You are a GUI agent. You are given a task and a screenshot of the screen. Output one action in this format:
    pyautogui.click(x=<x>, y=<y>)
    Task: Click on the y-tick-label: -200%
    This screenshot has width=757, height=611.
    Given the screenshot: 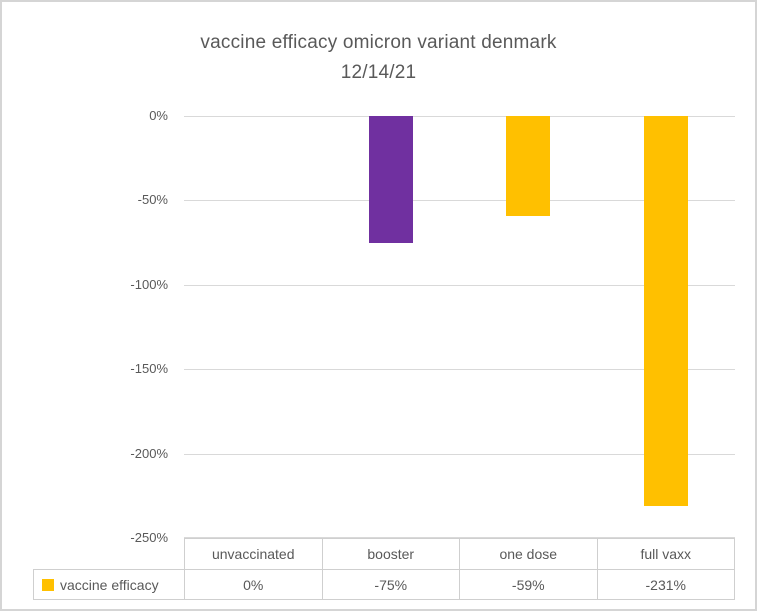 What is the action you would take?
    pyautogui.click(x=149, y=453)
    